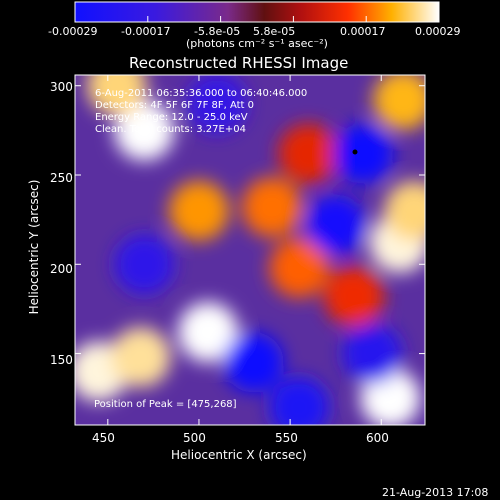  Describe the element at coordinates (239, 455) in the screenshot. I see `x-axis-label: Heliocentric X (arcsec)` at that location.